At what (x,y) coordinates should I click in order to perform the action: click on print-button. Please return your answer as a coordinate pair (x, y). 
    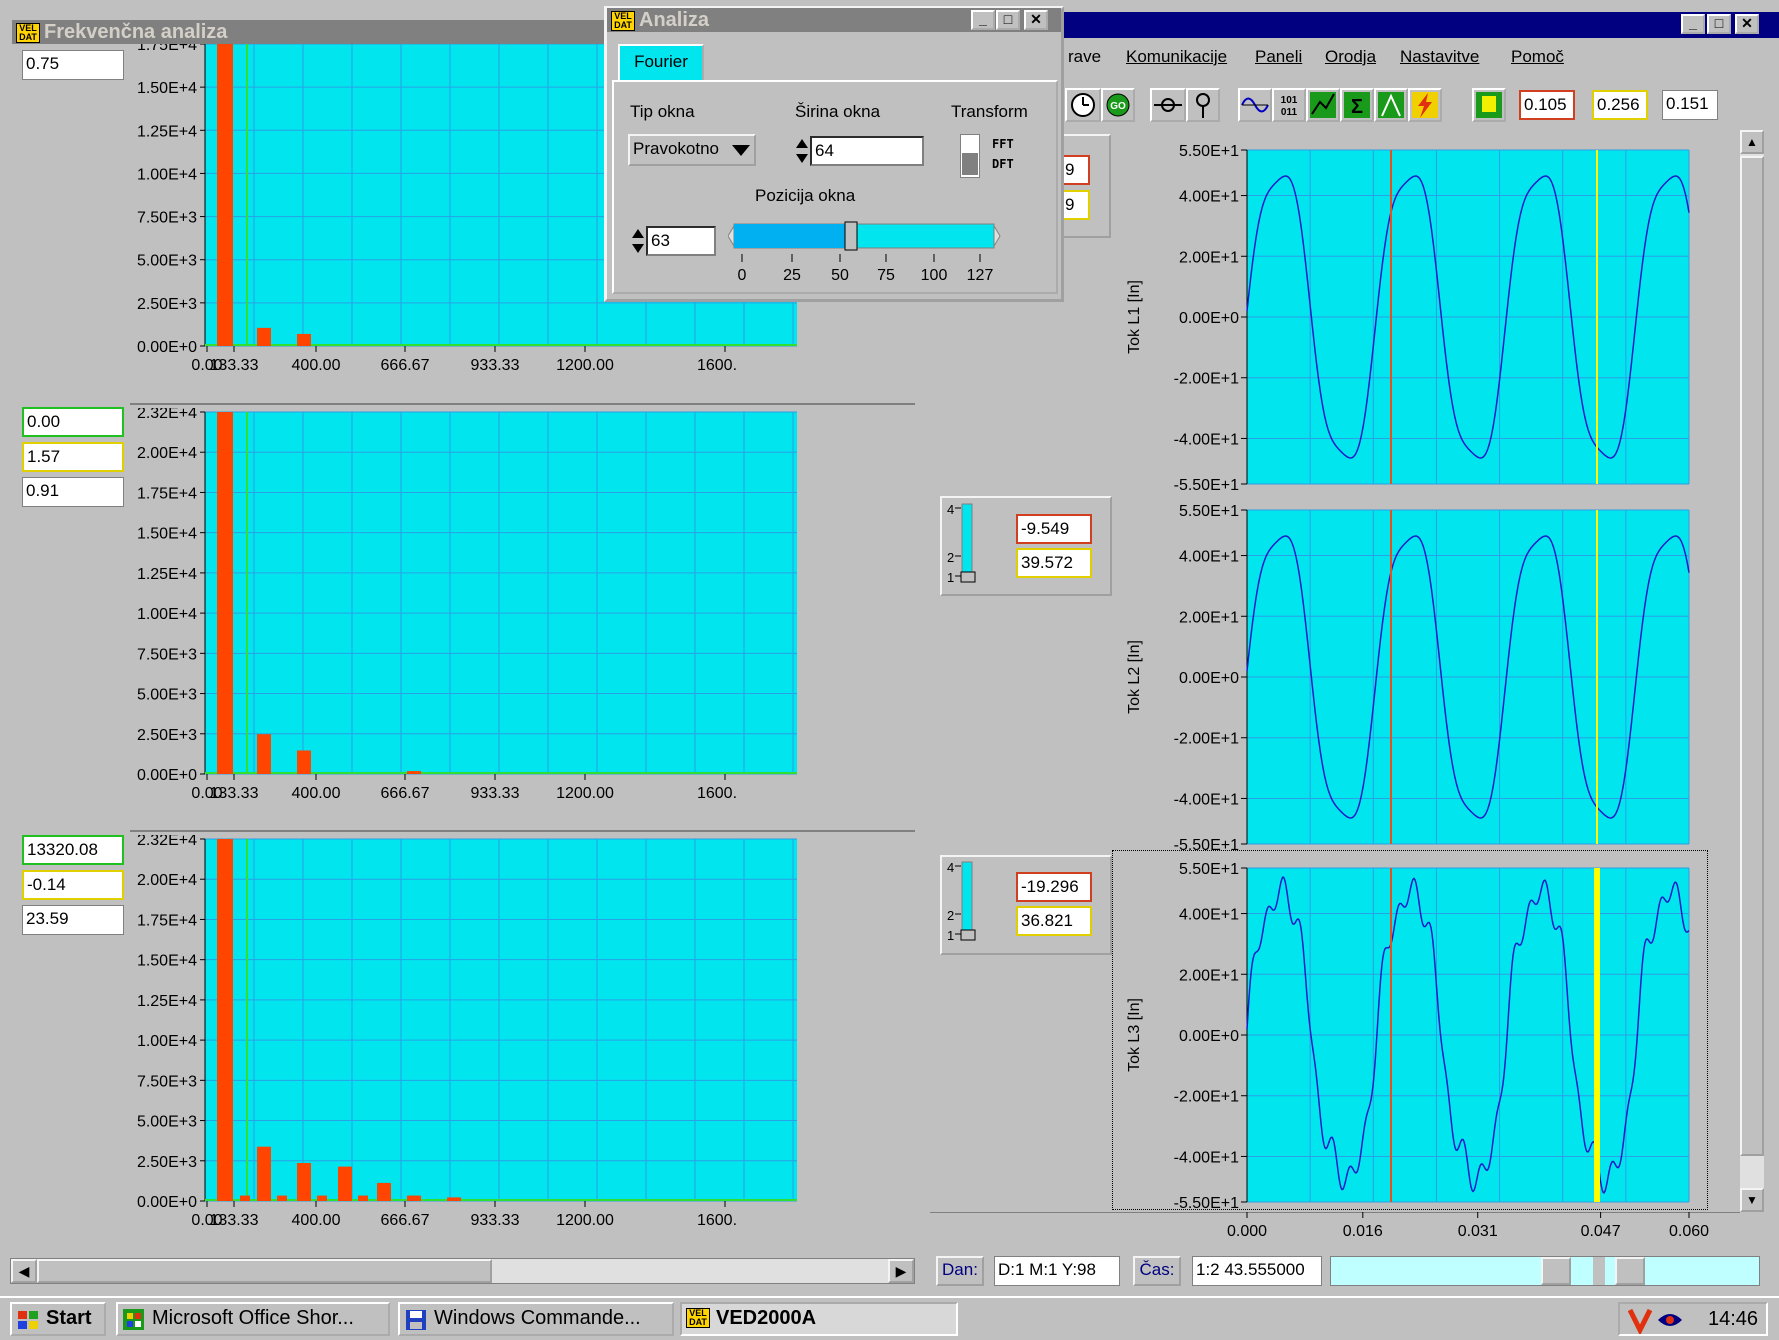
    Looking at the image, I should click on (1489, 105).